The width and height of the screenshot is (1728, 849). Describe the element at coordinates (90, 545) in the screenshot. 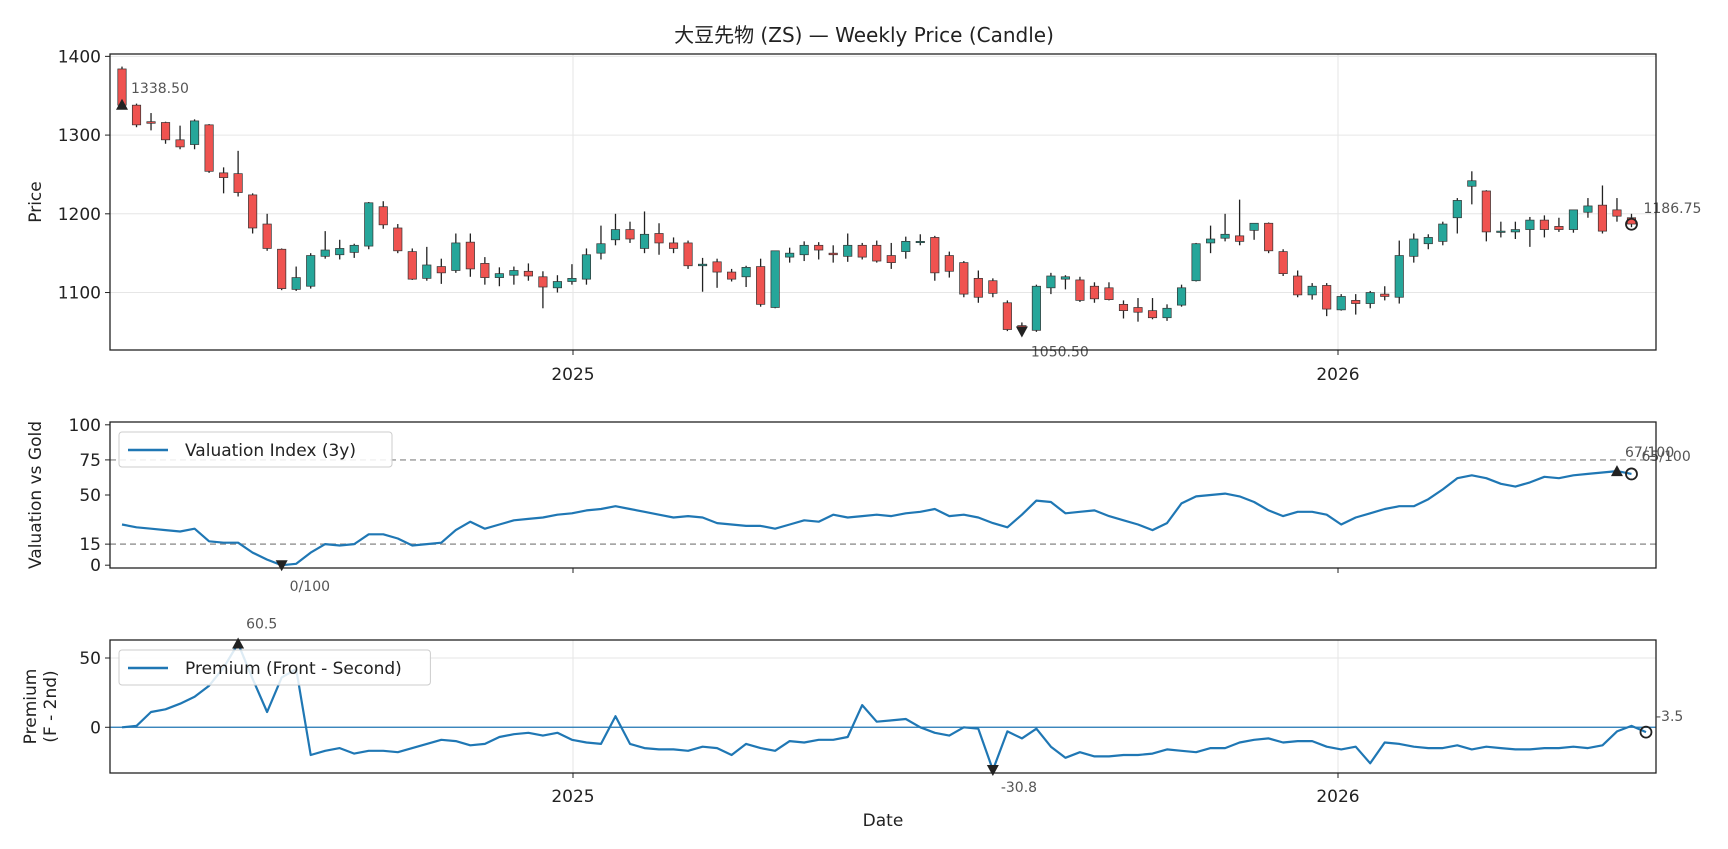

I see `y-tick-label: 15` at that location.